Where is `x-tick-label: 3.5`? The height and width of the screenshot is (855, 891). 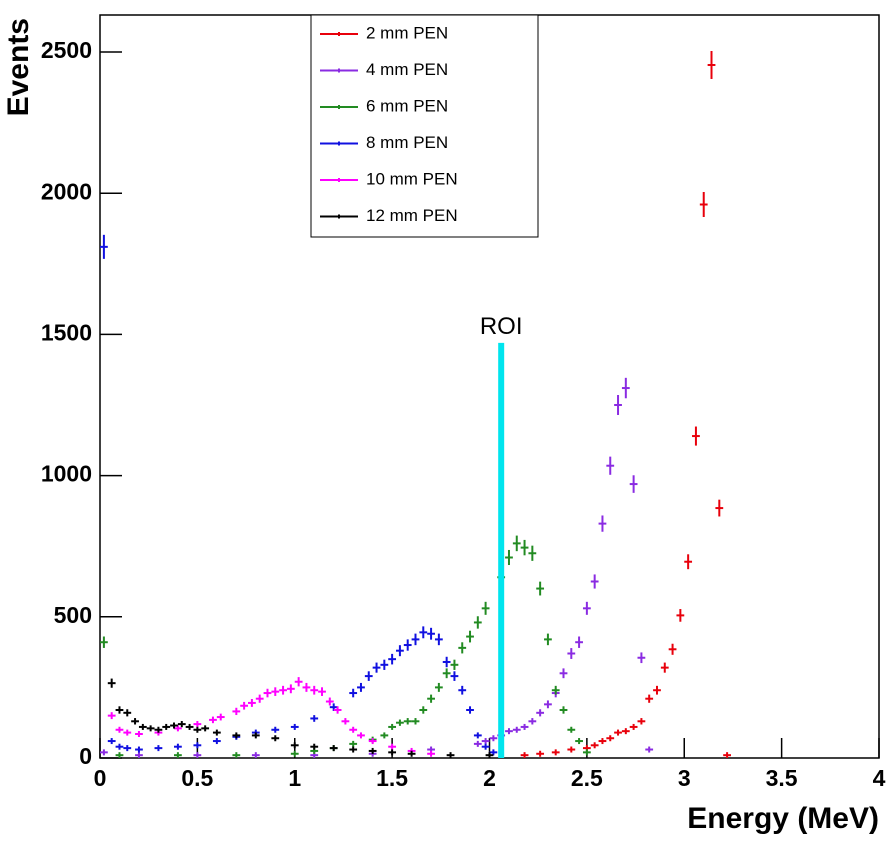 x-tick-label: 3.5 is located at coordinates (782, 778).